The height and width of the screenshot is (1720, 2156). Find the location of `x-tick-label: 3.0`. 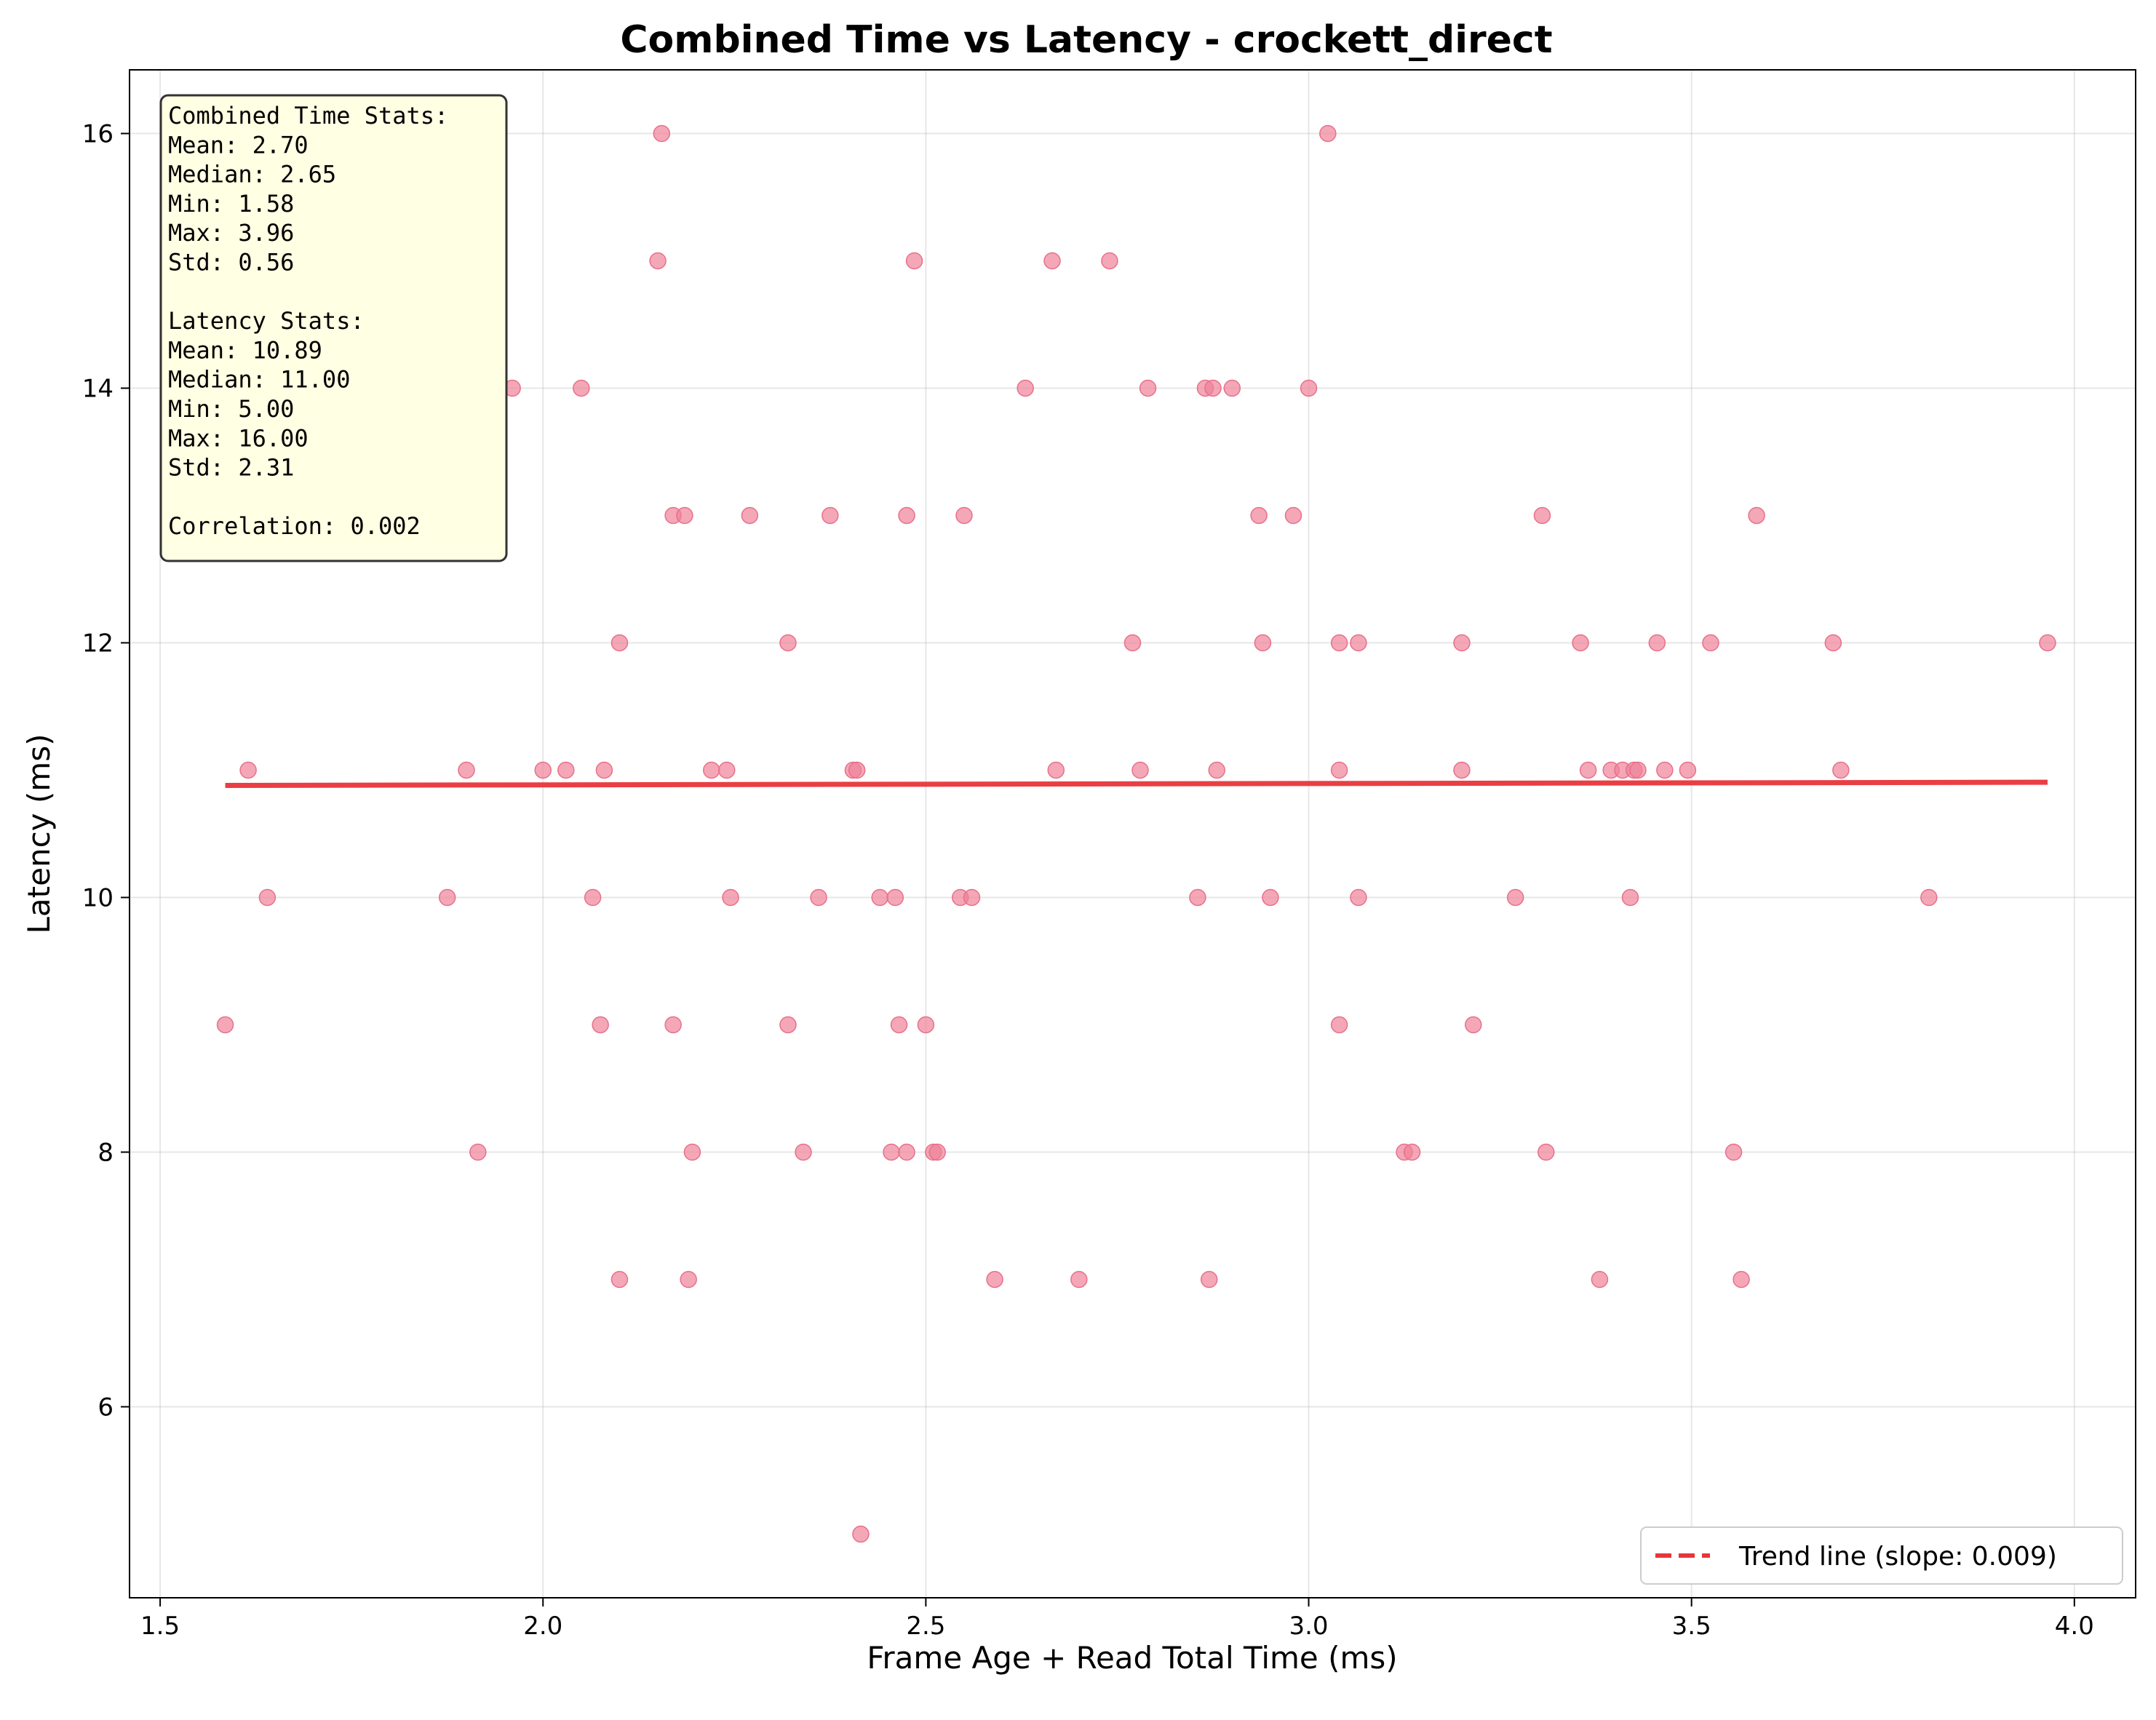

x-tick-label: 3.0 is located at coordinates (1308, 1626).